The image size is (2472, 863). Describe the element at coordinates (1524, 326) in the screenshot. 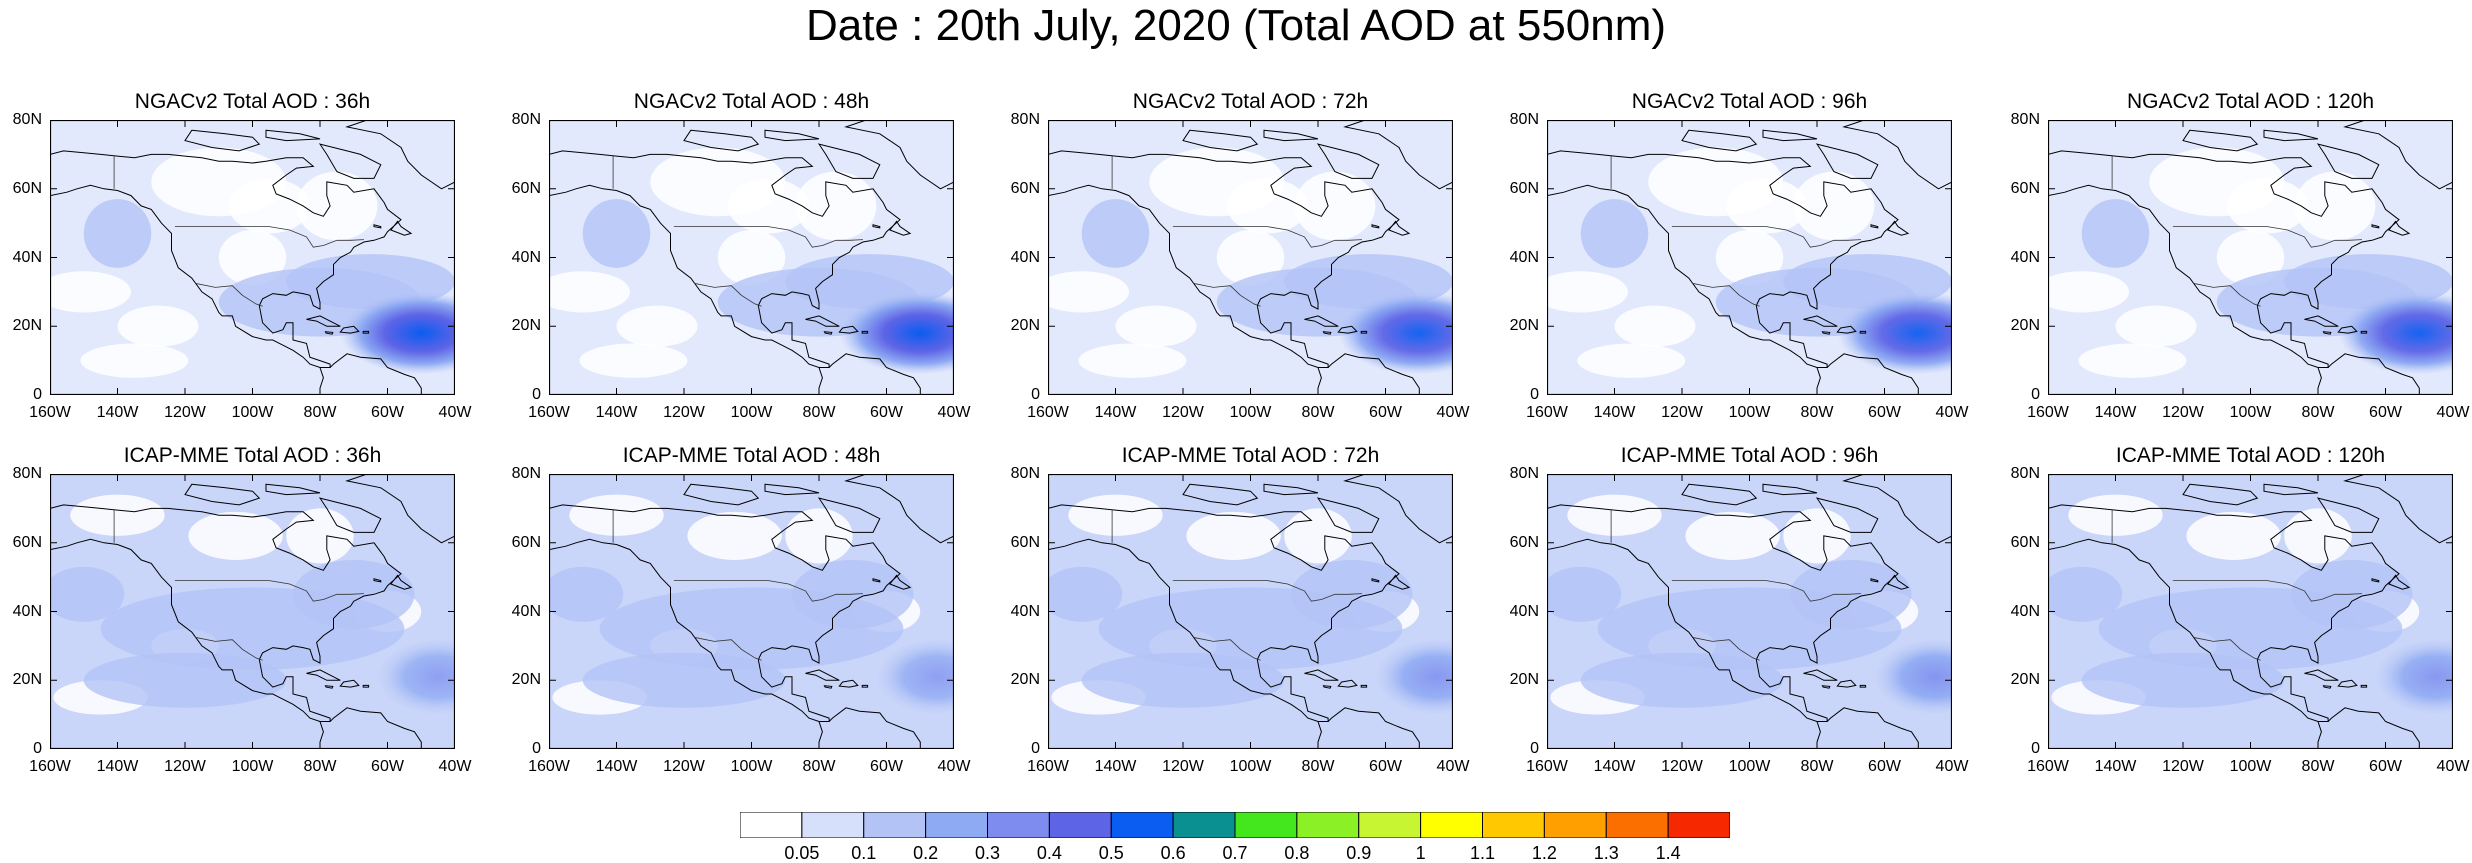

I see `lat-tick-label: 20N` at that location.